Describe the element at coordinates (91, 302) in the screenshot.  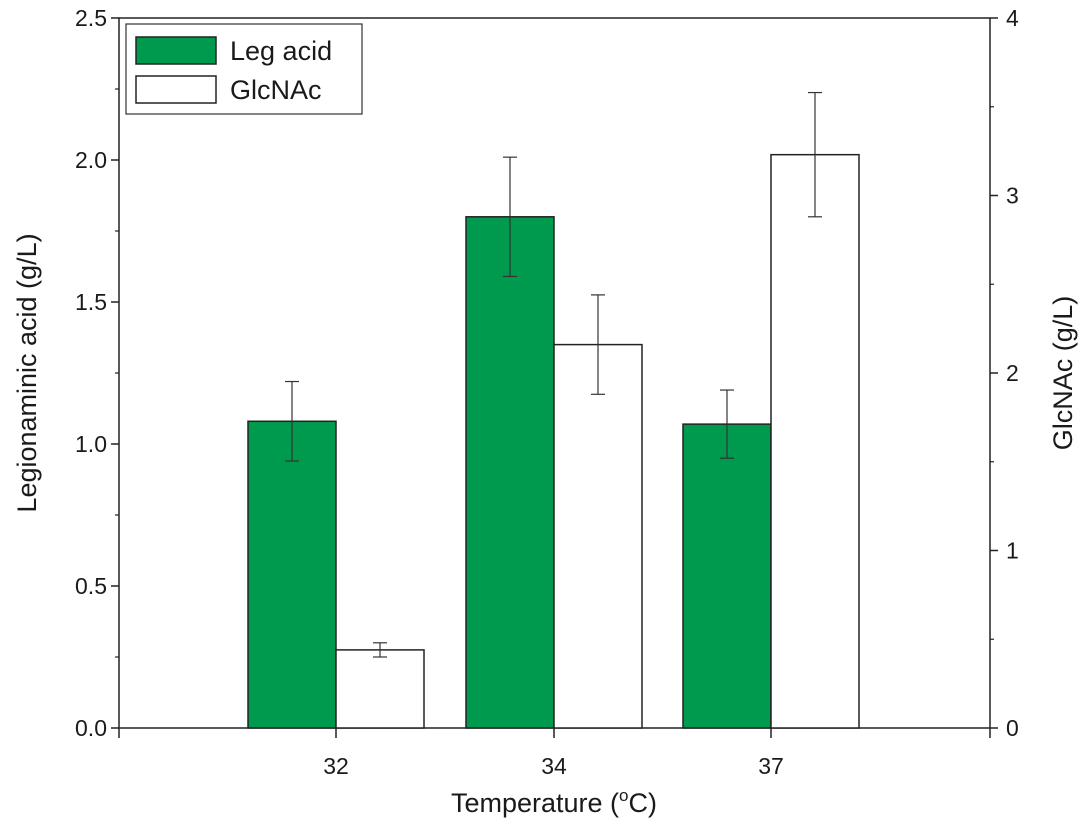
I see `y-left-tick-label-1.5: 1.5` at that location.